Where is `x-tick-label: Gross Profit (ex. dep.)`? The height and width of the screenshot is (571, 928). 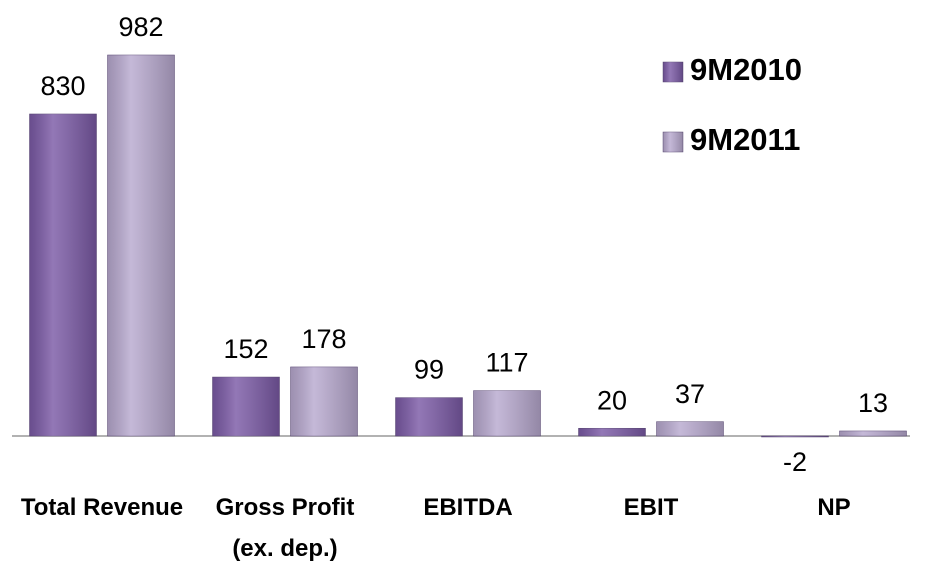 x-tick-label: Gross Profit (ex. dep.) is located at coordinates (285, 528).